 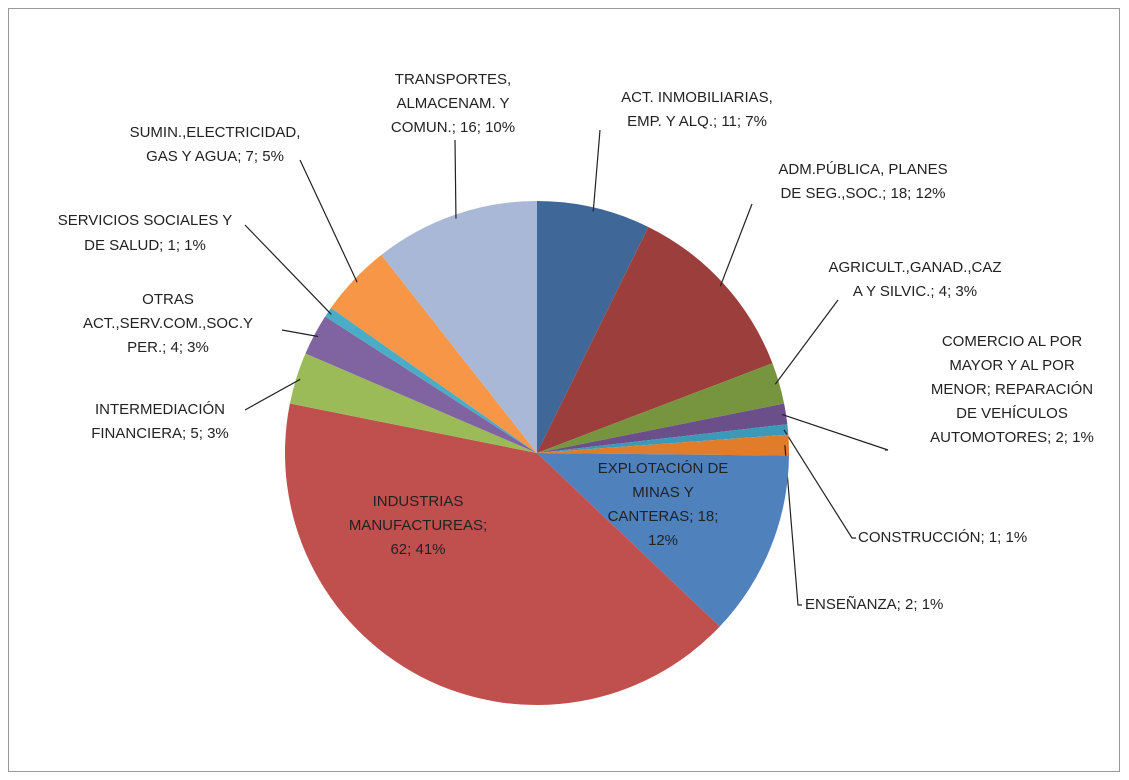 What do you see at coordinates (145, 245) in the screenshot?
I see `data-label: DE SALUD; 1; 1%` at bounding box center [145, 245].